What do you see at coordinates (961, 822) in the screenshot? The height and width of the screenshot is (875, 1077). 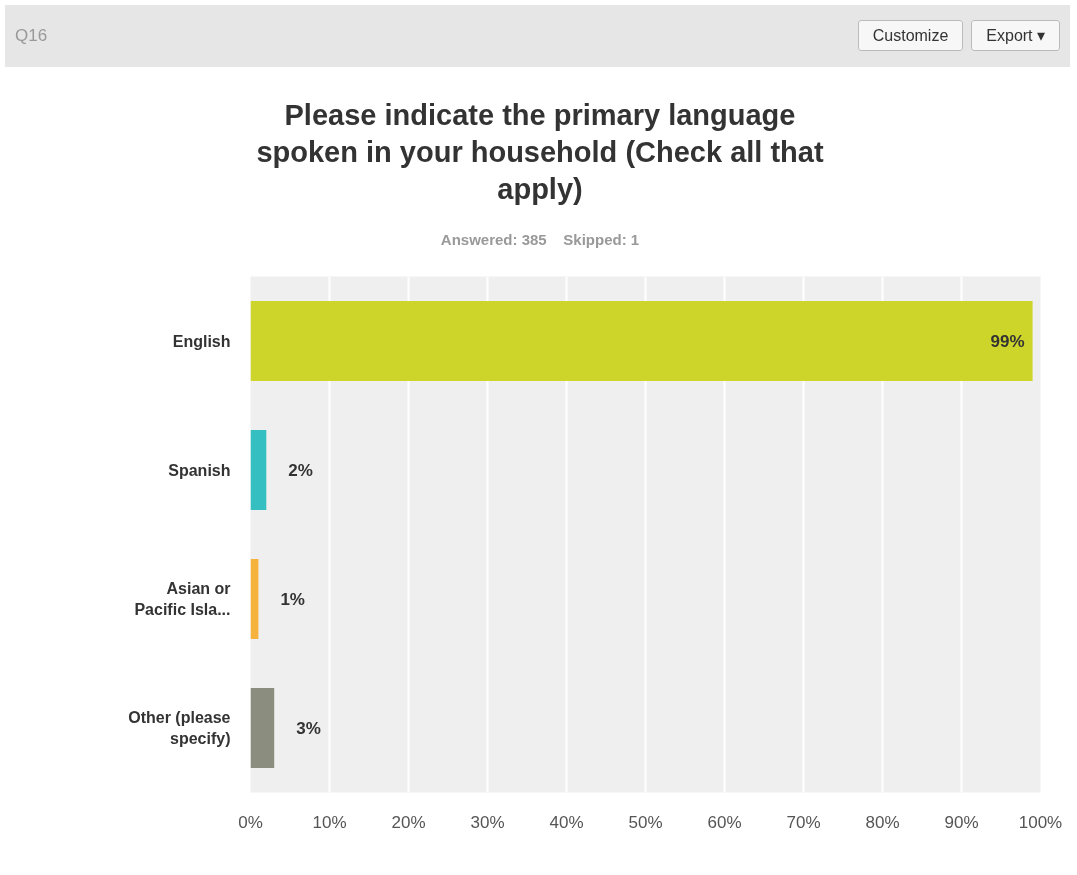 I see `x-tick-label: 90%` at bounding box center [961, 822].